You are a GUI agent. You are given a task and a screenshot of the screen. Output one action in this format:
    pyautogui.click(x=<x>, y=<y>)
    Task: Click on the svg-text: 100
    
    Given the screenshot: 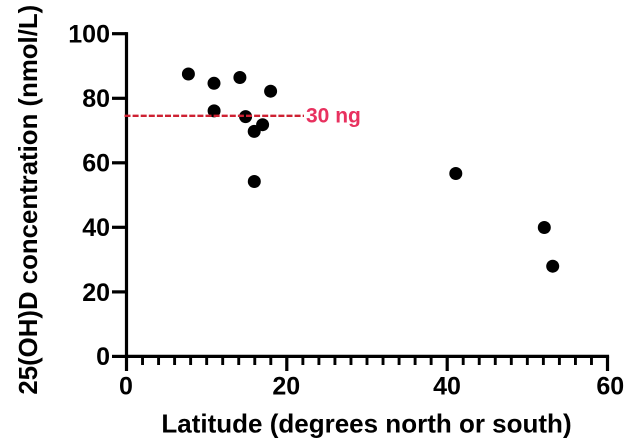 What is the action you would take?
    pyautogui.click(x=89, y=35)
    